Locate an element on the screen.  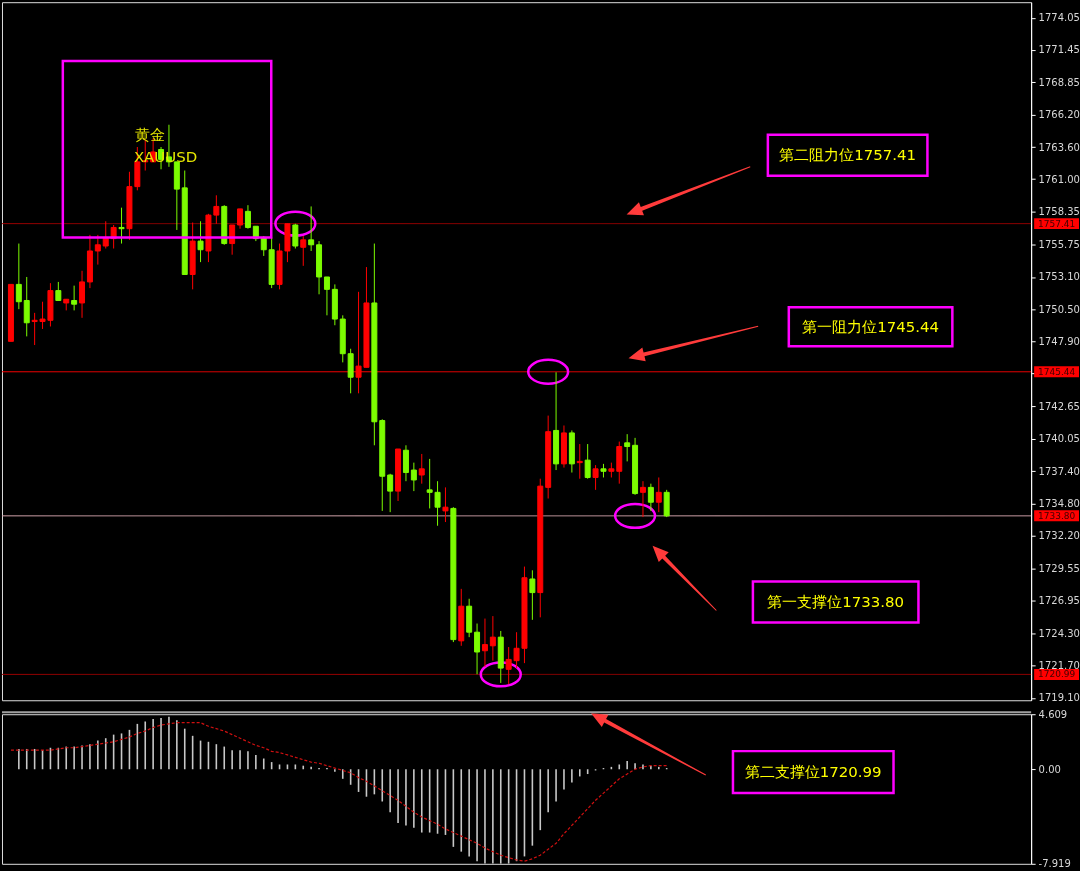
y-tick-label: 1734.80 is located at coordinates (1059, 503).